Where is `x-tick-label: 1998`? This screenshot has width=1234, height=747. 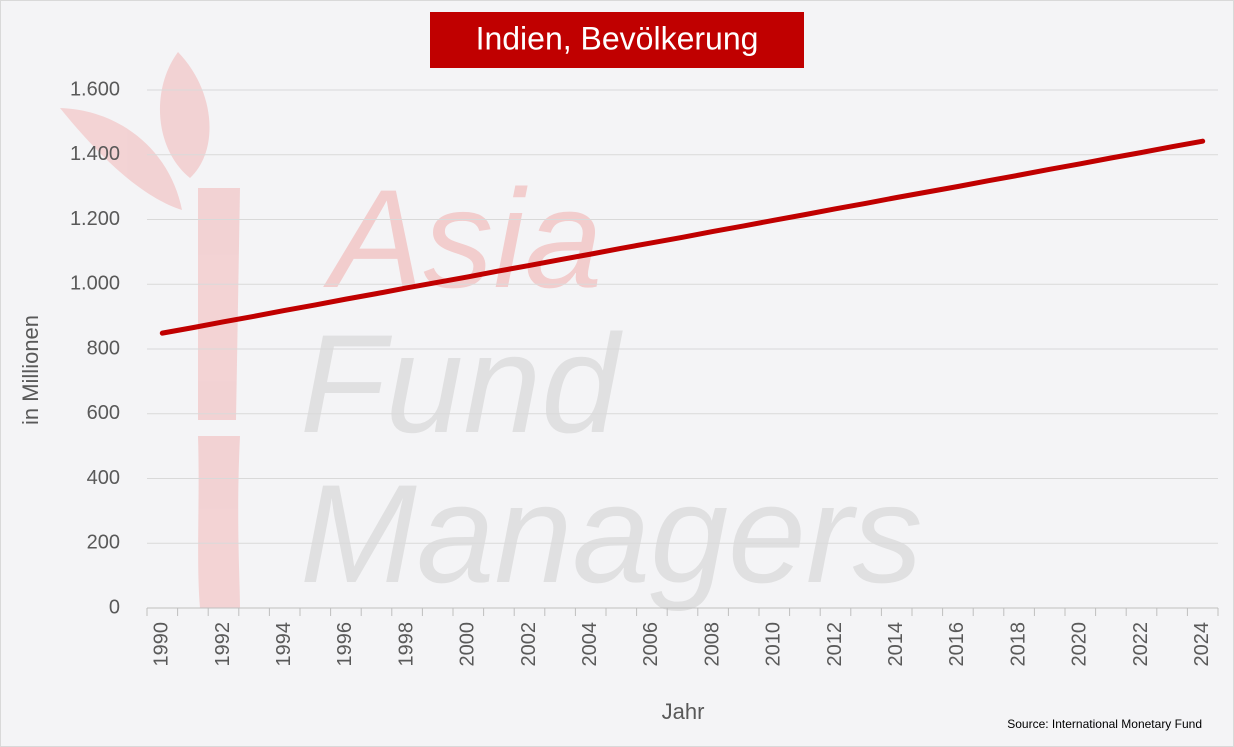 x-tick-label: 1998 is located at coordinates (406, 644).